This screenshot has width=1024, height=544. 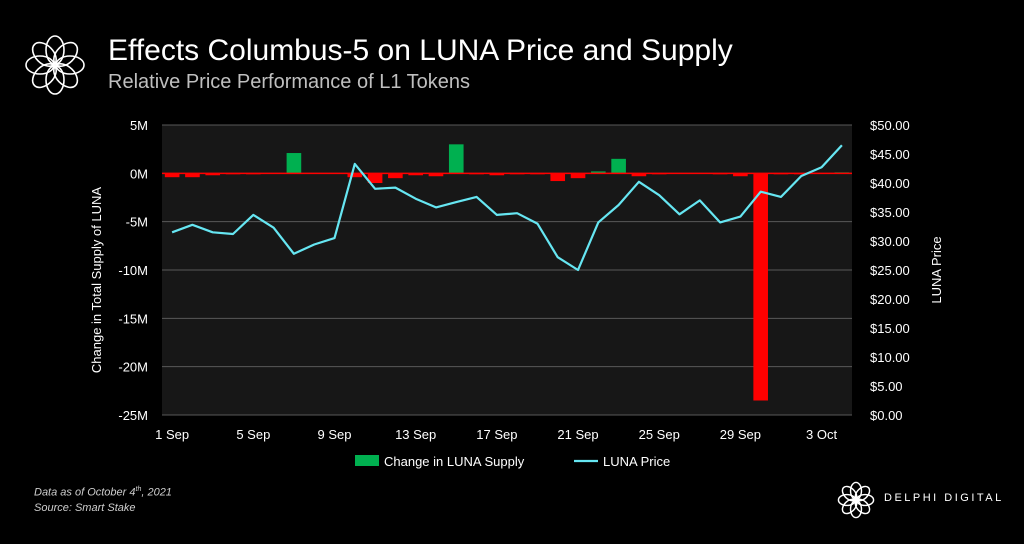 What do you see at coordinates (137, 222) in the screenshot?
I see `left-tick-label: -5M` at bounding box center [137, 222].